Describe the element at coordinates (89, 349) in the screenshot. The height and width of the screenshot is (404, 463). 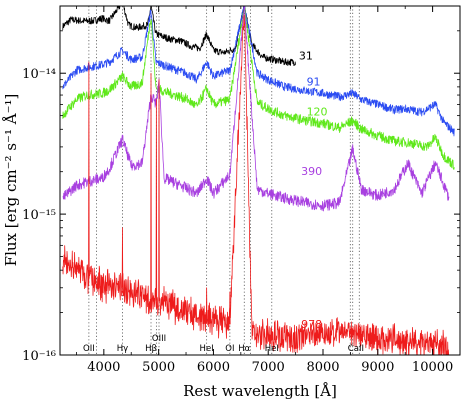
I see `emission-line-label: OII` at that location.